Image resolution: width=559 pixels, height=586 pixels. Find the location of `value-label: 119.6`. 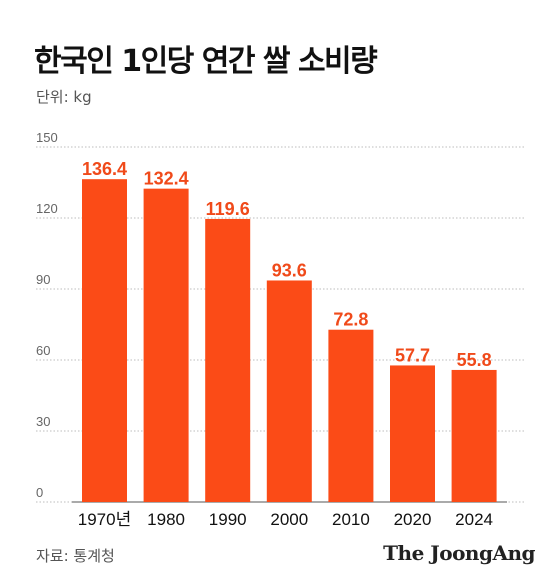

value-label: 119.6 is located at coordinates (228, 209).